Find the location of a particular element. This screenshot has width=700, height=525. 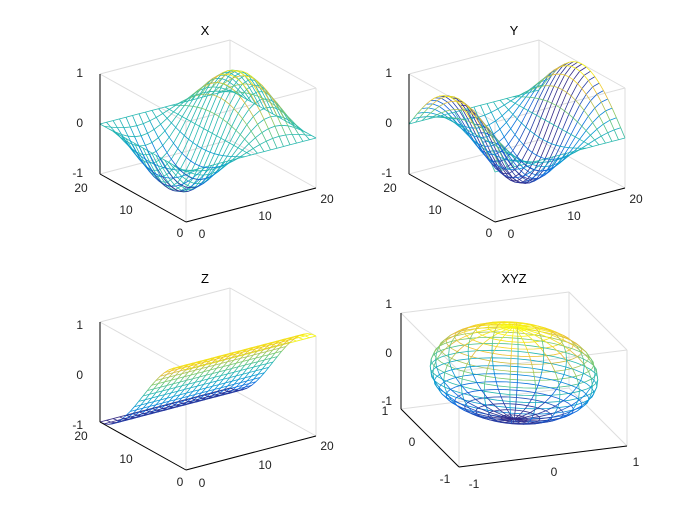

y-tick-label: 0 is located at coordinates (180, 233).